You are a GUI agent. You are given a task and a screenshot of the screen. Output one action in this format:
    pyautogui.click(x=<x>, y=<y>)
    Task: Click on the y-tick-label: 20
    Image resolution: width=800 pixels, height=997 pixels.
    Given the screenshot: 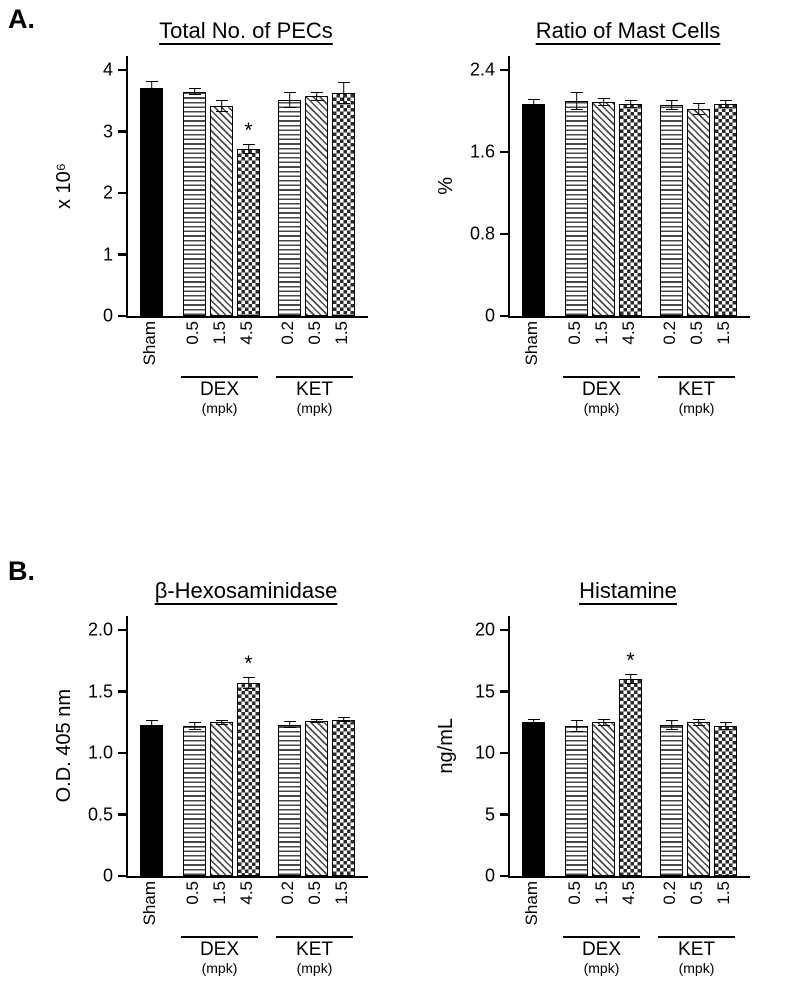 What is the action you would take?
    pyautogui.click(x=484, y=629)
    